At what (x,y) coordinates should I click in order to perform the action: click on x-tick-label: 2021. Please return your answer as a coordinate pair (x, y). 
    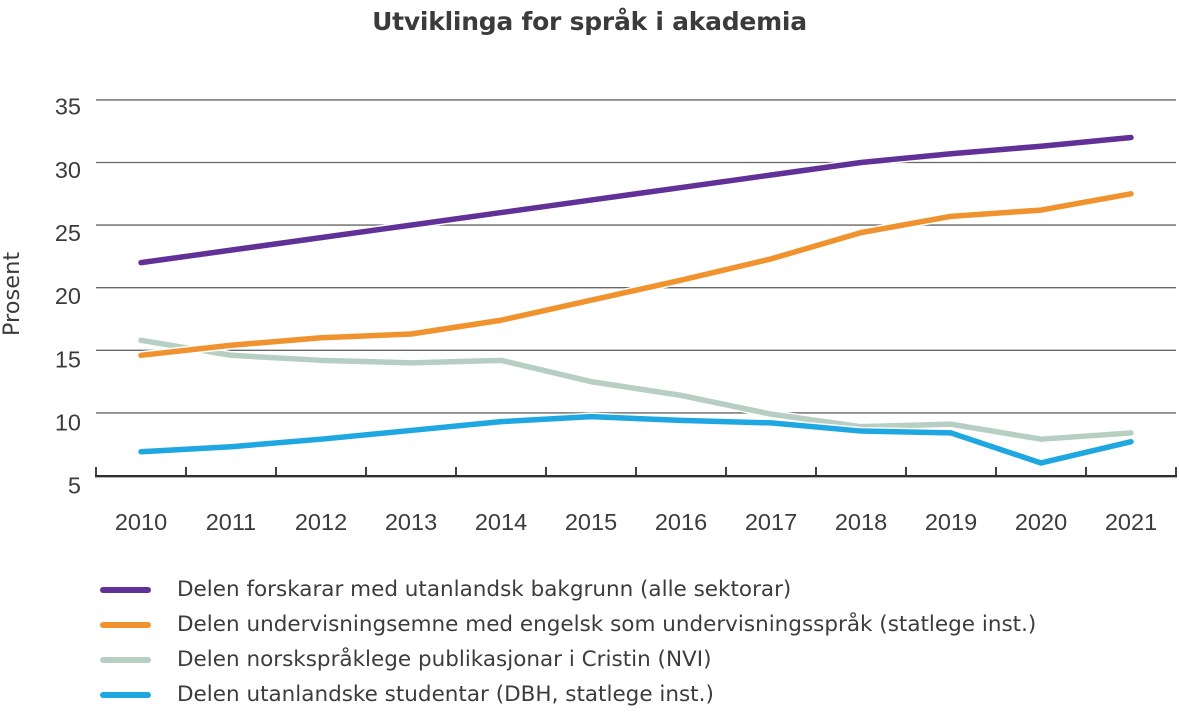
    Looking at the image, I should click on (1131, 522).